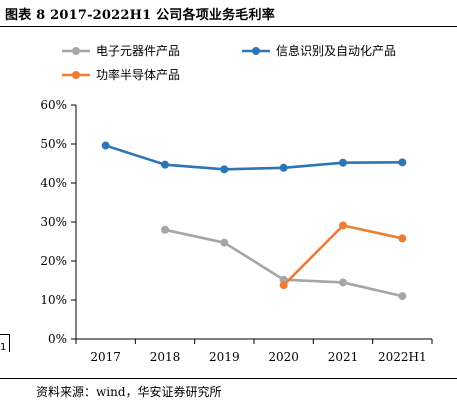 The width and height of the screenshot is (457, 410). Describe the element at coordinates (228, 26) in the screenshot. I see `title-divider` at that location.